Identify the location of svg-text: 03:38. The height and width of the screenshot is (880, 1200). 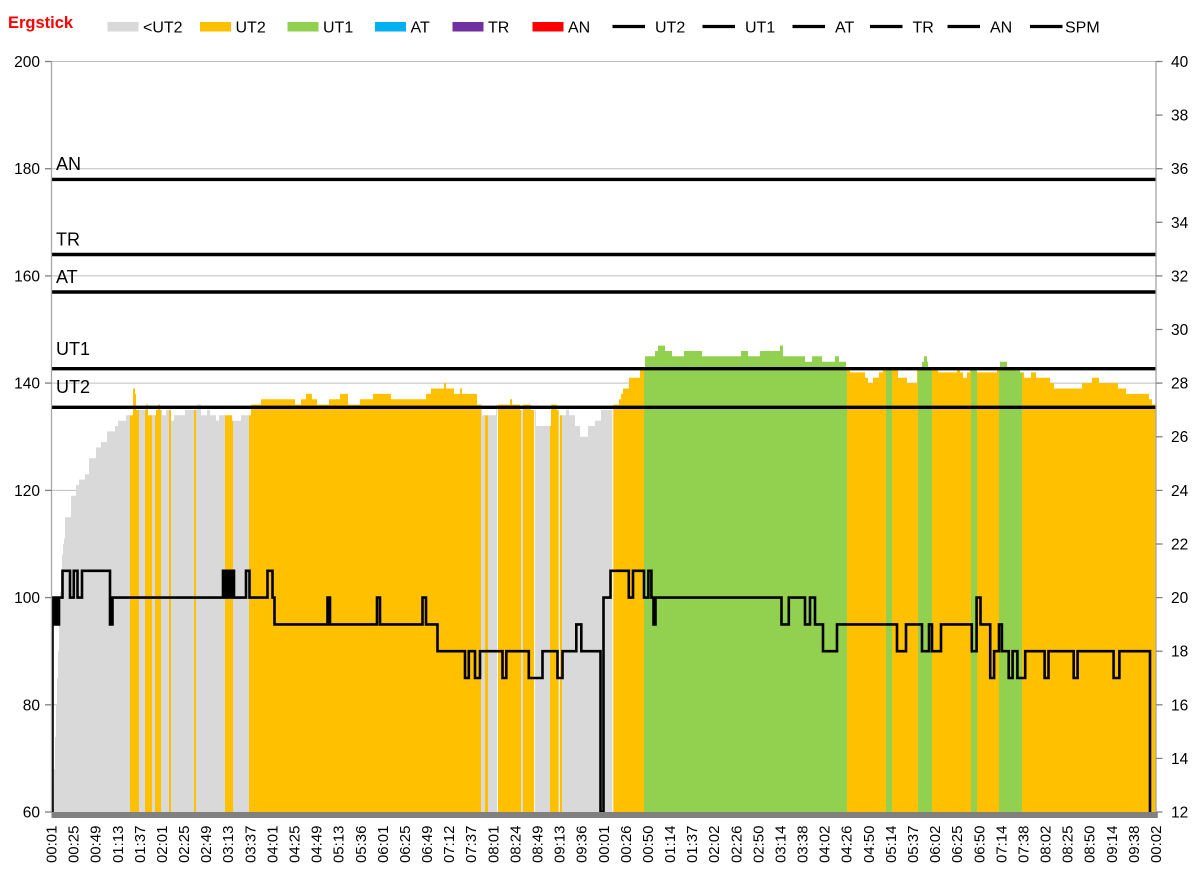
(803, 845).